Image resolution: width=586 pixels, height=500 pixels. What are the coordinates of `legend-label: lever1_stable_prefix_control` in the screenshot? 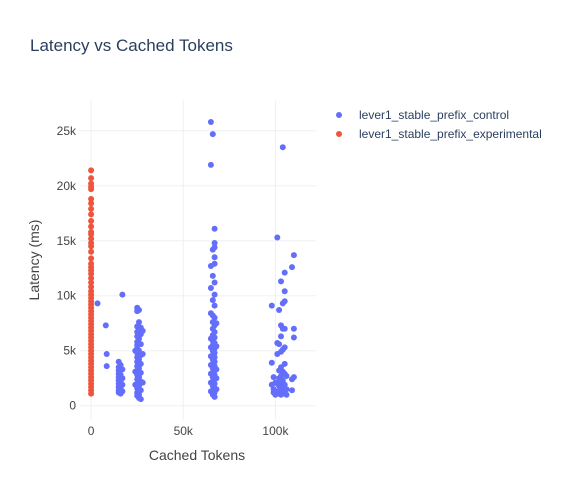 It's located at (434, 115).